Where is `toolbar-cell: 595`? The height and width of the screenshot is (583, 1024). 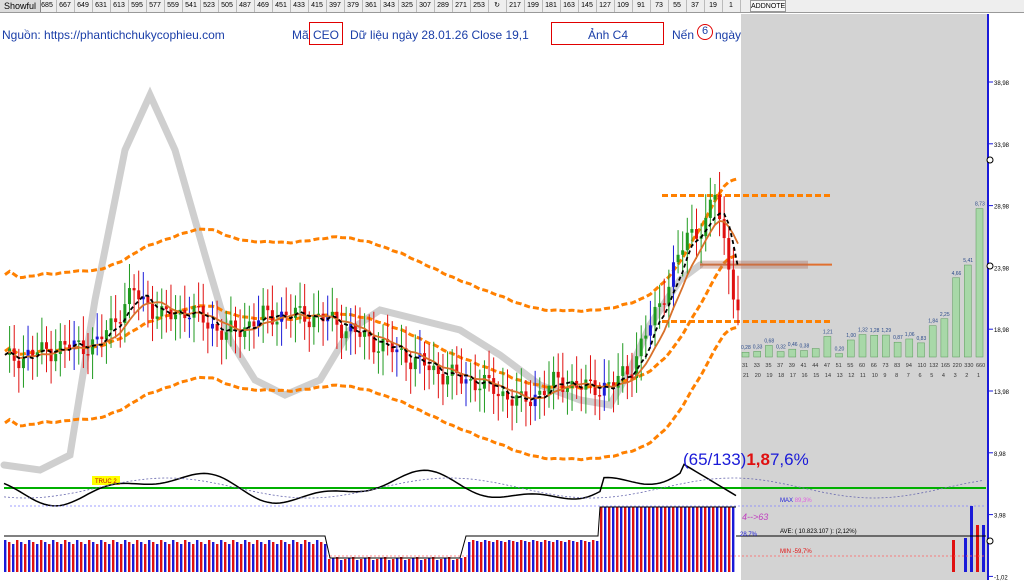
toolbar-cell: 595 is located at coordinates (137, 6).